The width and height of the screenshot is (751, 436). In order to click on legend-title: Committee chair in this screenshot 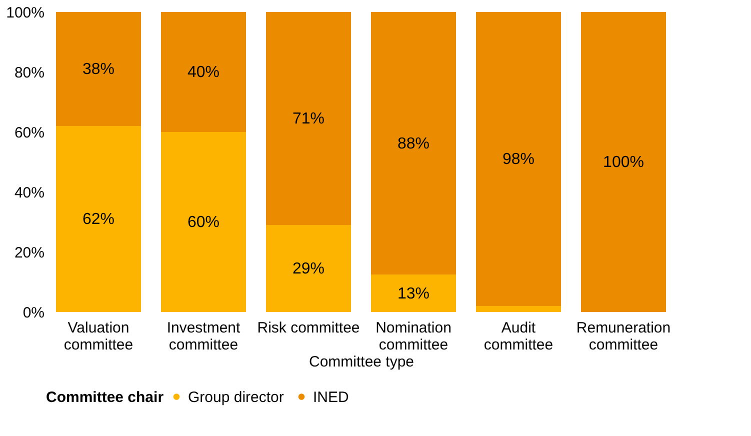, I will do `click(105, 397)`.